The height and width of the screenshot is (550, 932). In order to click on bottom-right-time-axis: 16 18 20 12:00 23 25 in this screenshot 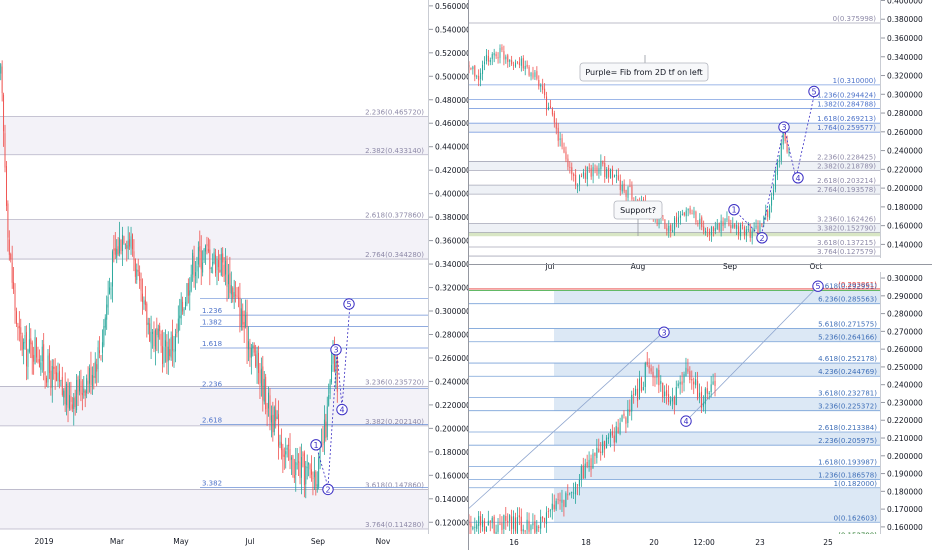, I will do `click(674, 542)`.